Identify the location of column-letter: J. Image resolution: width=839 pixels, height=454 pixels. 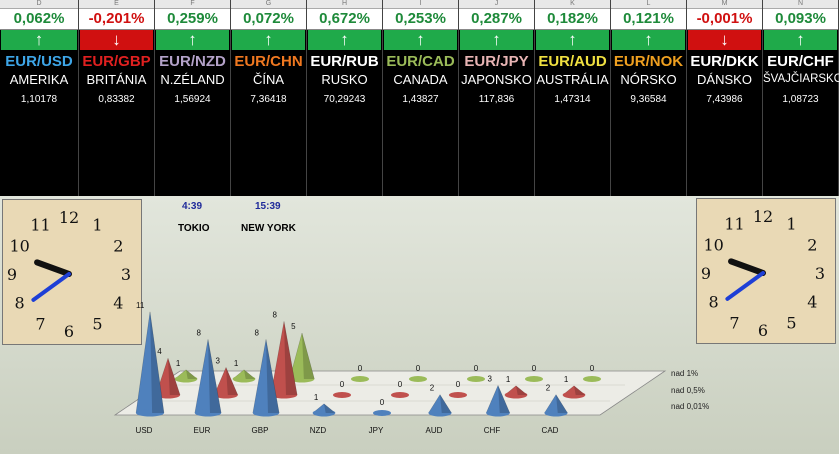
(496, 4).